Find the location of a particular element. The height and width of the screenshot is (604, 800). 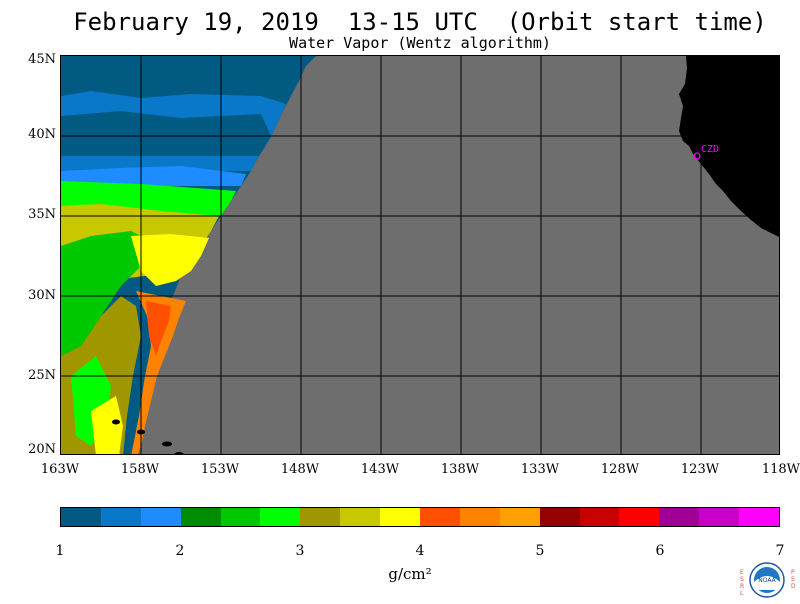

lon-label-163w: 163W is located at coordinates (60, 469).